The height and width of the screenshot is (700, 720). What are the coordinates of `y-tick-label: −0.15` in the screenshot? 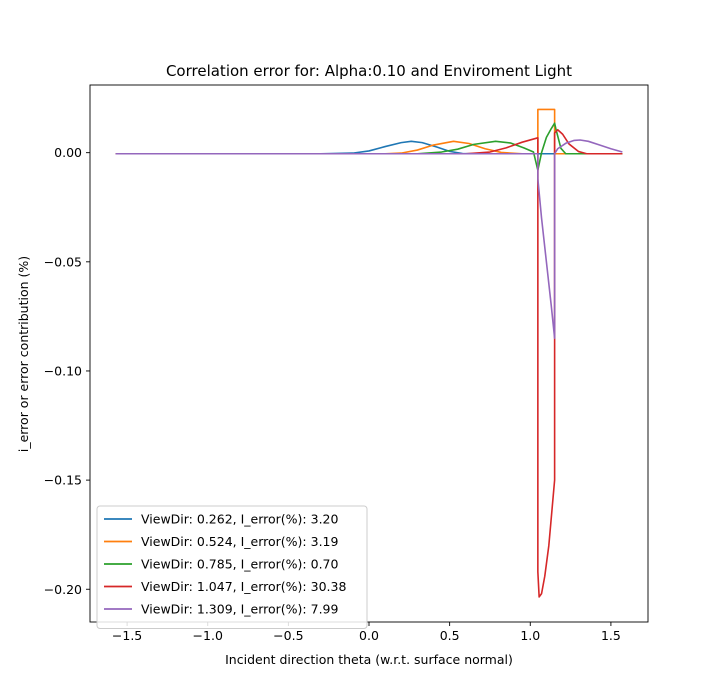 It's located at (63, 480).